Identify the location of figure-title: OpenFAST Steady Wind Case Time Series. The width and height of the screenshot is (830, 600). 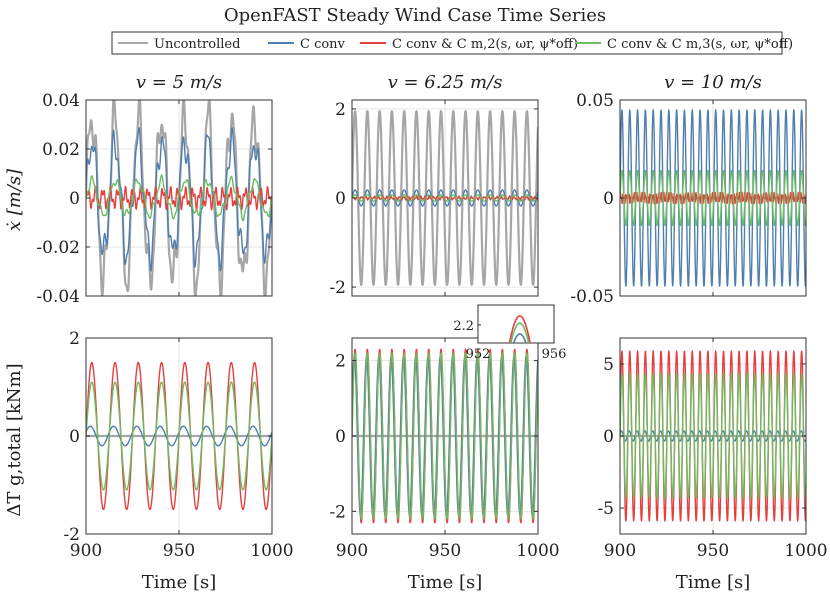
(415, 15).